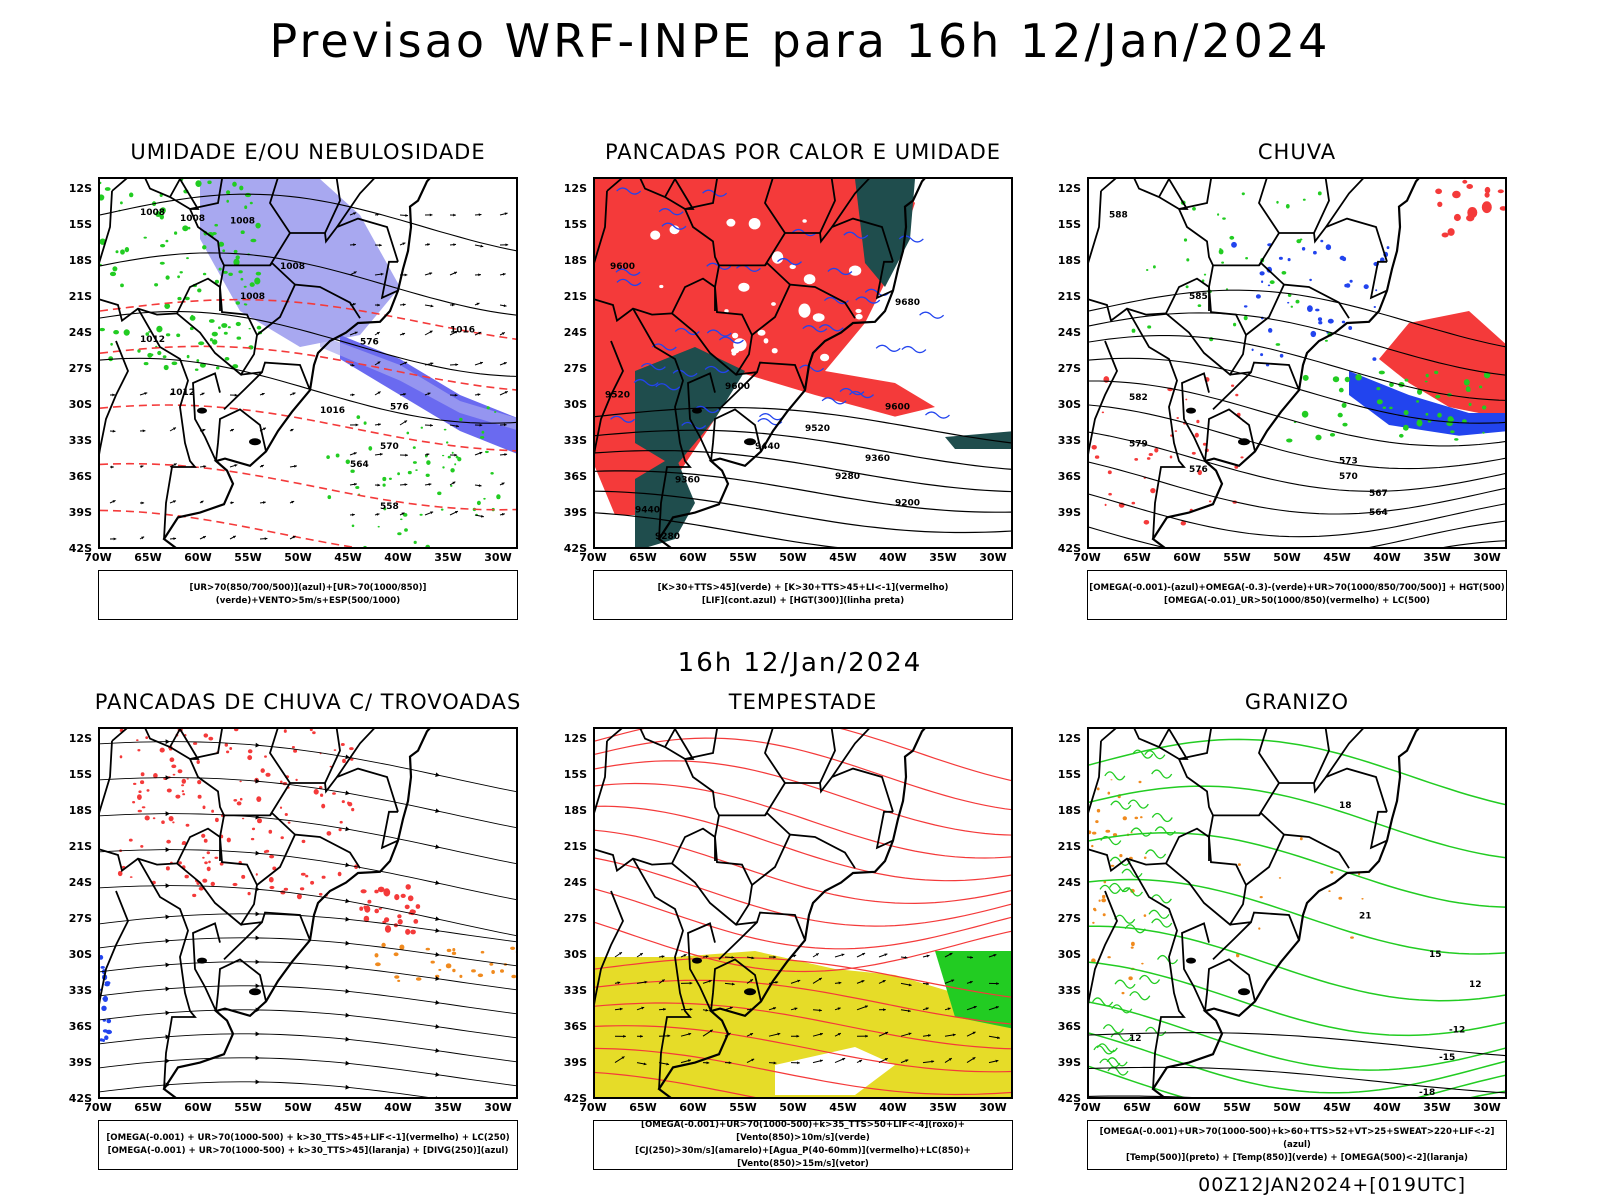 The image size is (1600, 1200). What do you see at coordinates (1297, 437) in the screenshot?
I see `hgt500-contour` at bounding box center [1297, 437].